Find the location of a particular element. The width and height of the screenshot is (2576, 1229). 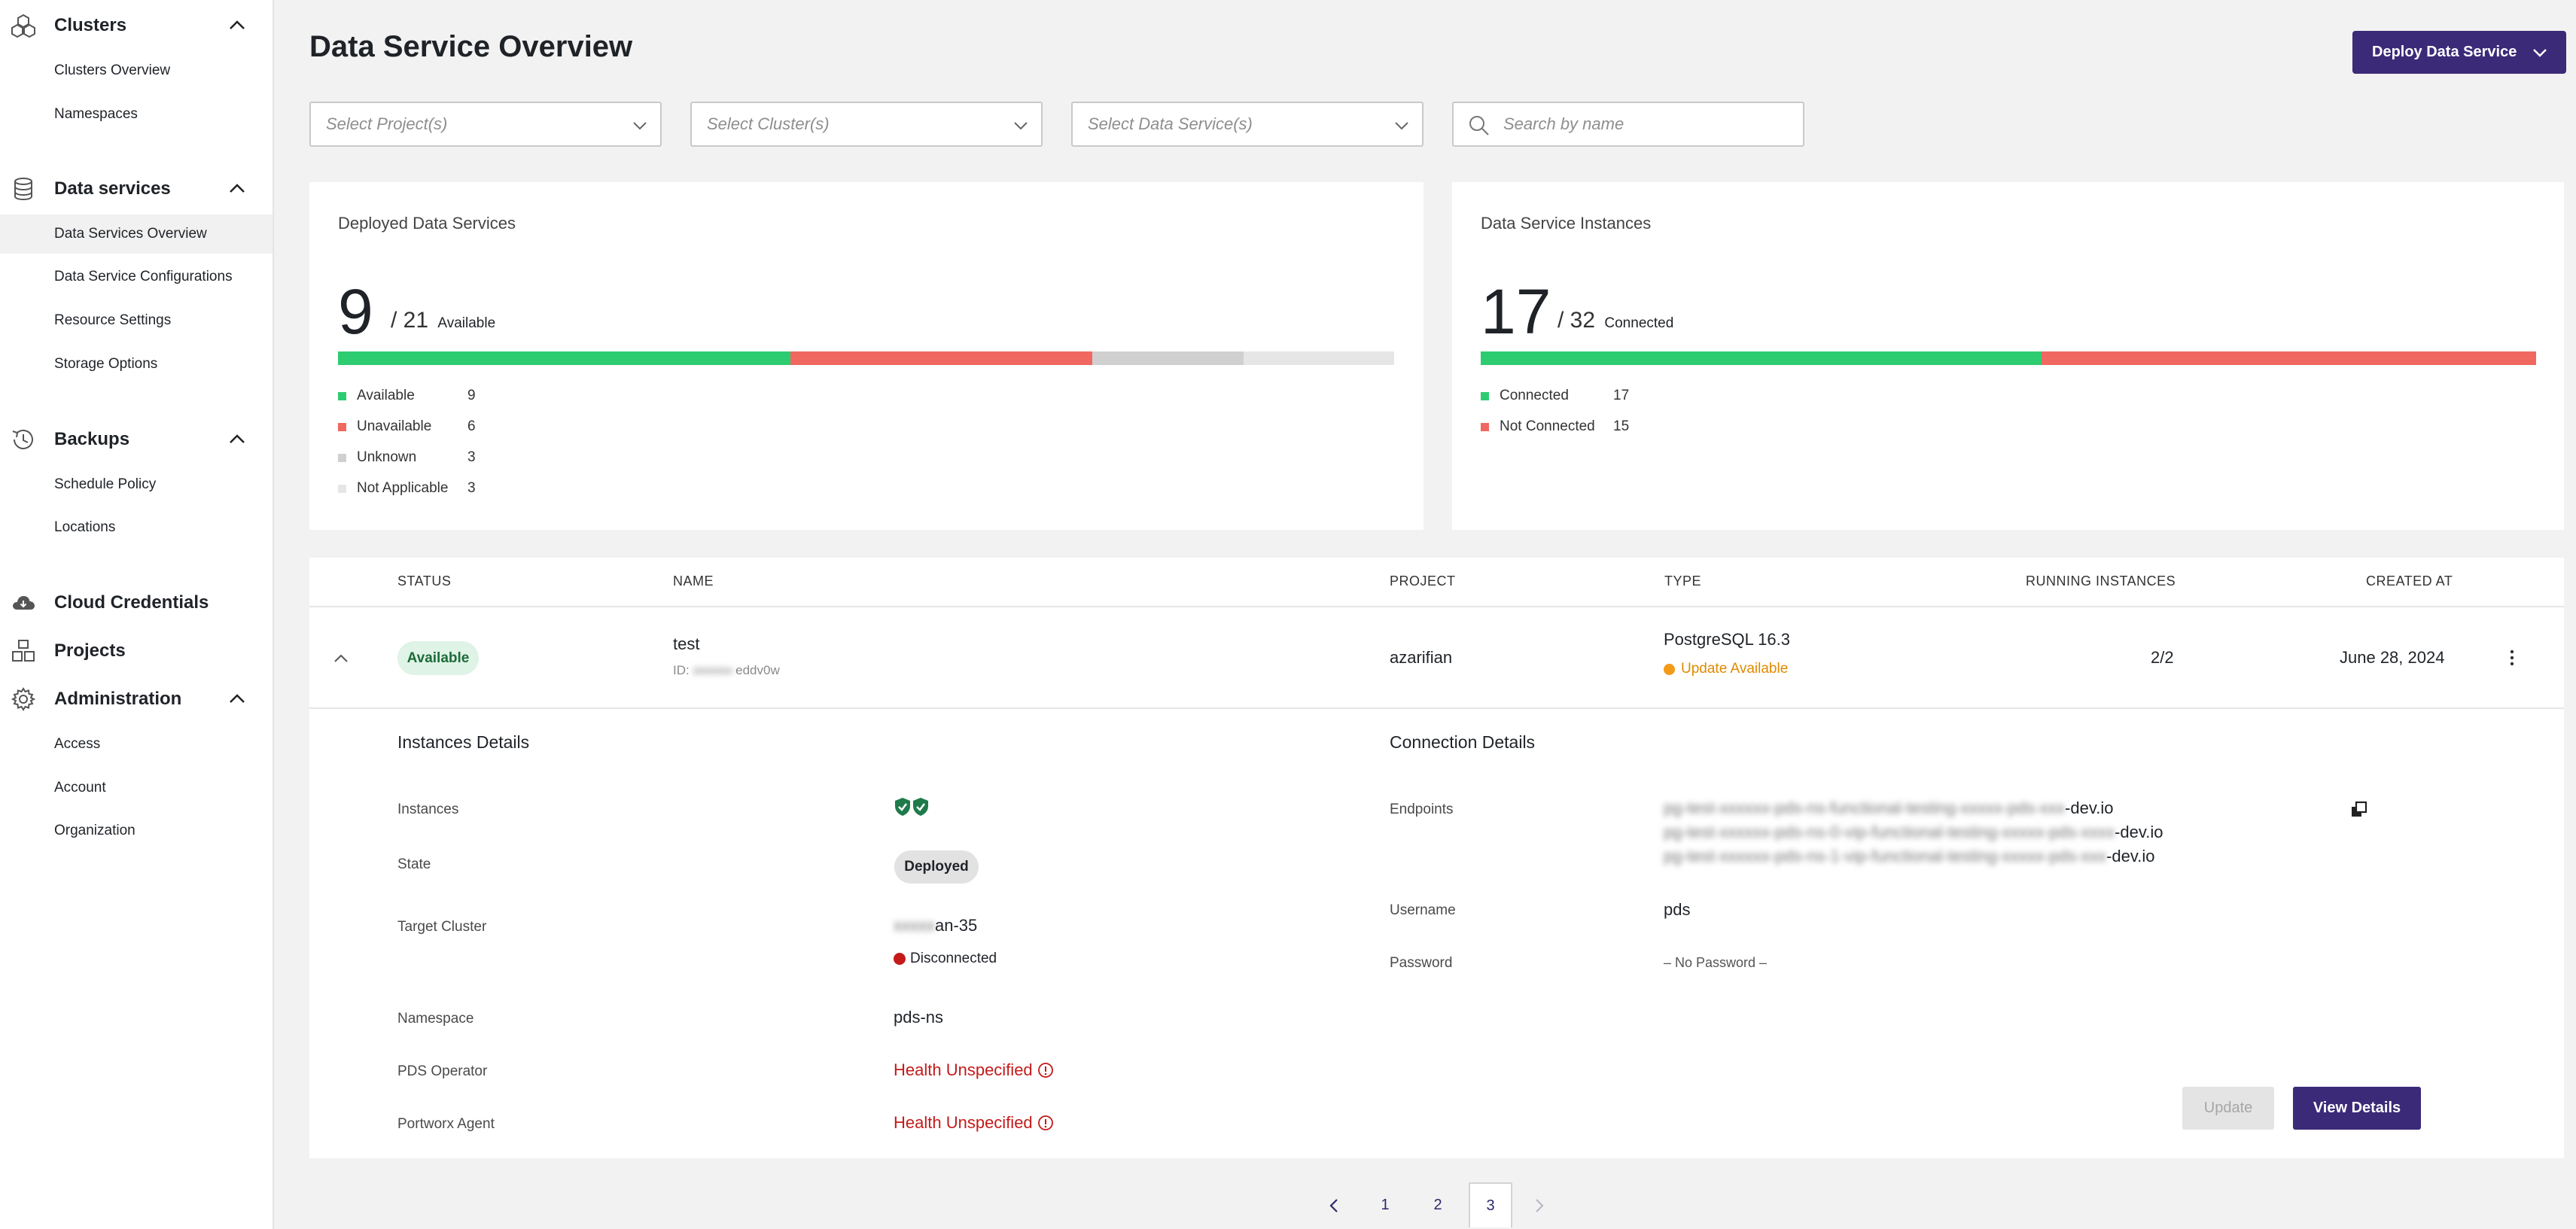

projects-icon is located at coordinates (24, 651).